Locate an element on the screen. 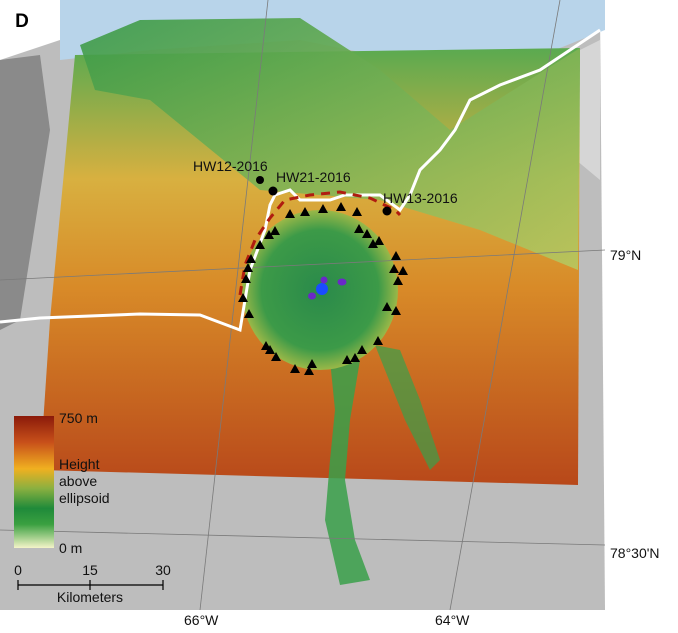  lat-label: 79°N is located at coordinates (625, 255).